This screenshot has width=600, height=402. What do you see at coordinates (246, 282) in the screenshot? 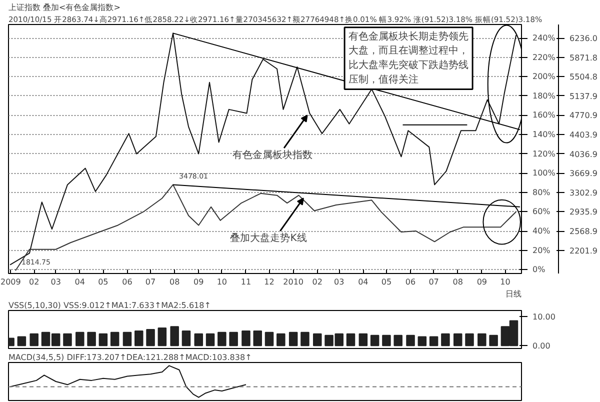
I see `x-tick-label: 11` at bounding box center [246, 282].